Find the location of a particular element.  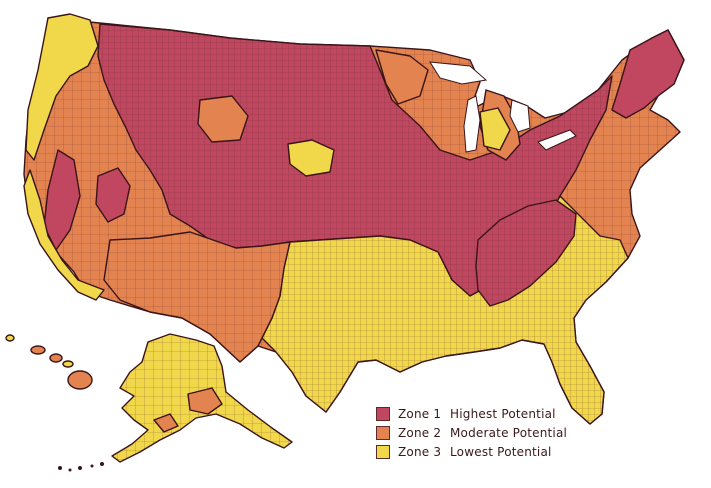

hawaii is located at coordinates (49, 362).